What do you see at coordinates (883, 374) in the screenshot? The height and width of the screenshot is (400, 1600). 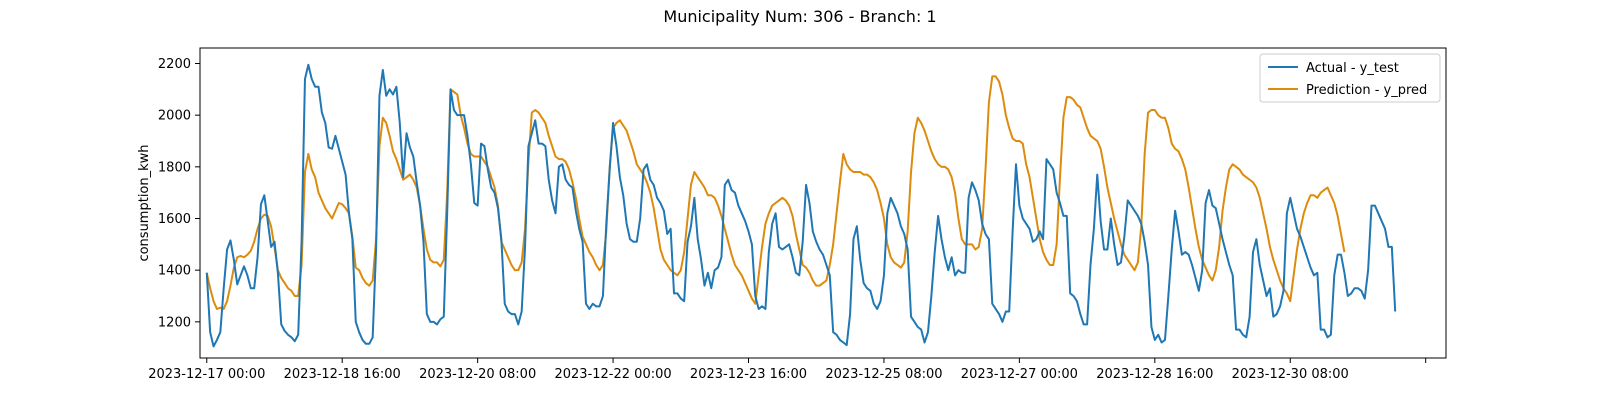 I see `x-tick-label: 2023-12-25 08:00` at bounding box center [883, 374].